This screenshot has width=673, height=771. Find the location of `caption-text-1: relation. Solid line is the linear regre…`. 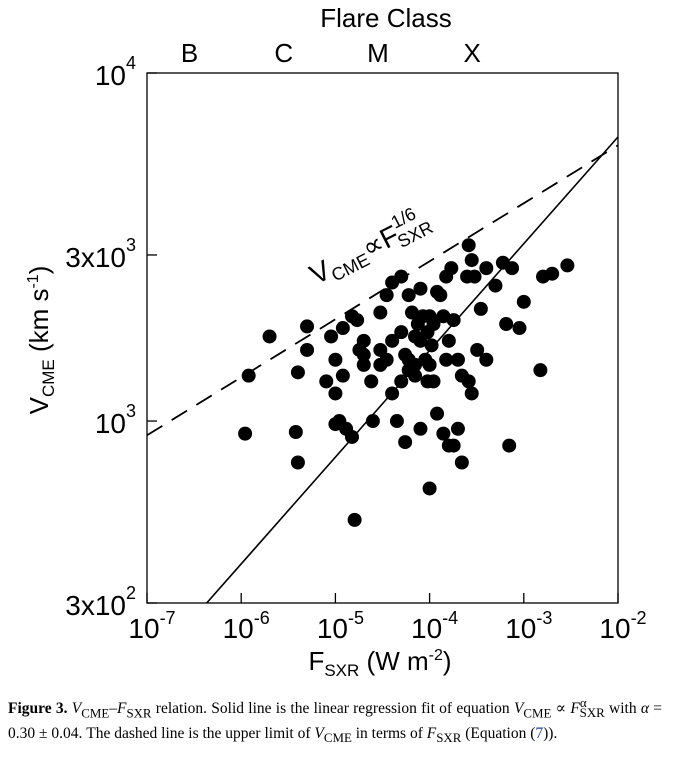

caption-text-1: relation. Solid line is the linear regre… is located at coordinates (330, 709).